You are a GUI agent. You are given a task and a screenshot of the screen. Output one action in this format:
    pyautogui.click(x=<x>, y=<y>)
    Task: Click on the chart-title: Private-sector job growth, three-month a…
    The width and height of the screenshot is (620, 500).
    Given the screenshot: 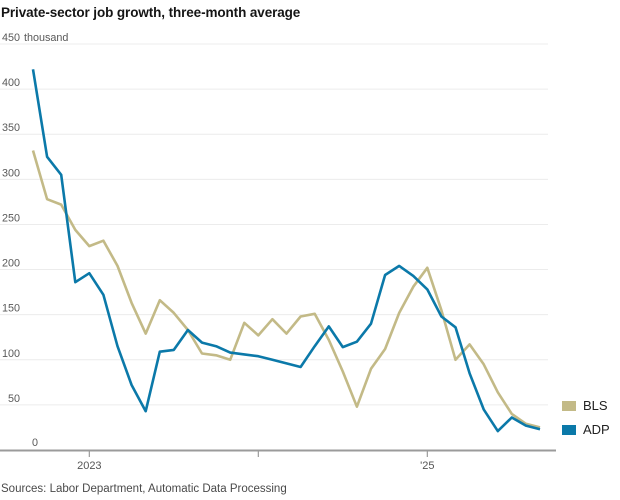 What is the action you would take?
    pyautogui.click(x=151, y=12)
    